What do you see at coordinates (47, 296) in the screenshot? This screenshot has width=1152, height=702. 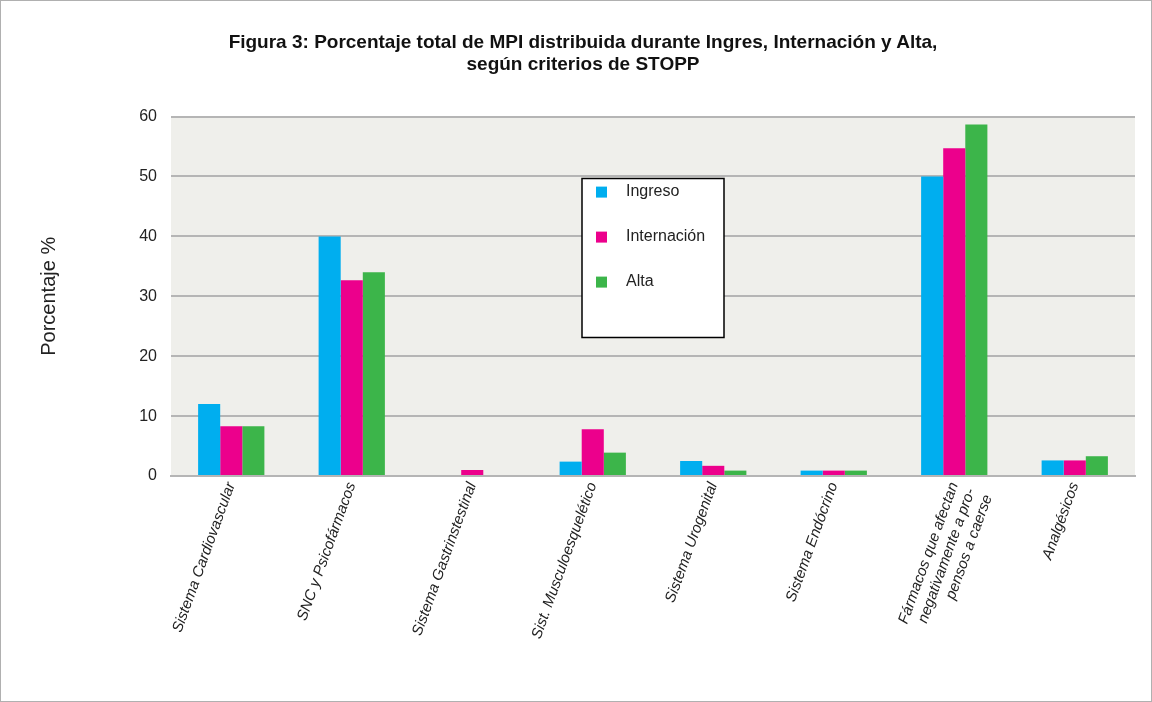 I see `y-axis-title: Porcentaje %` at bounding box center [47, 296].